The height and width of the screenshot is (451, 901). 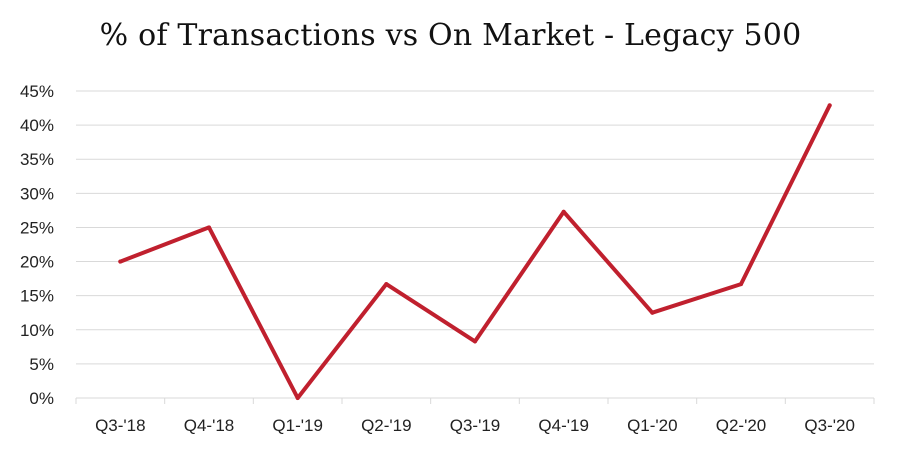 What do you see at coordinates (475, 425) in the screenshot?
I see `x-tick-label: Q3-'19` at bounding box center [475, 425].